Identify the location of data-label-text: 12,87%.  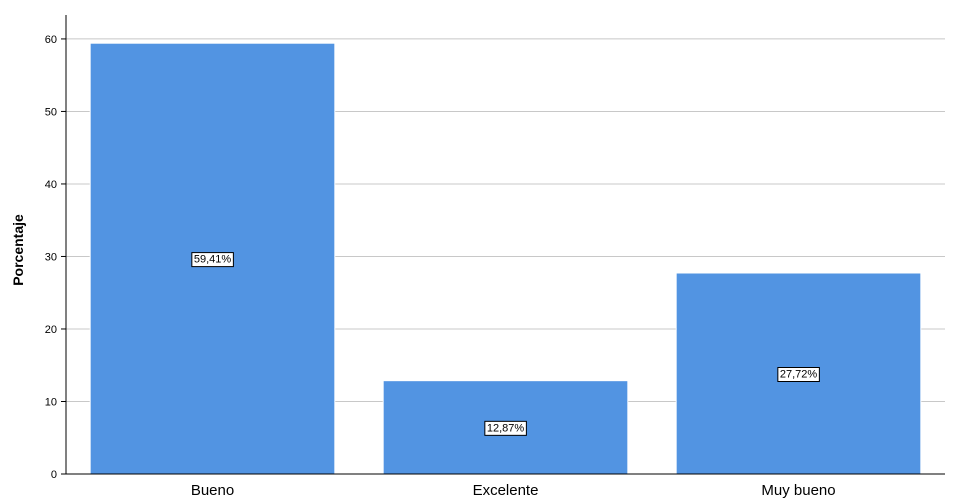
(506, 428).